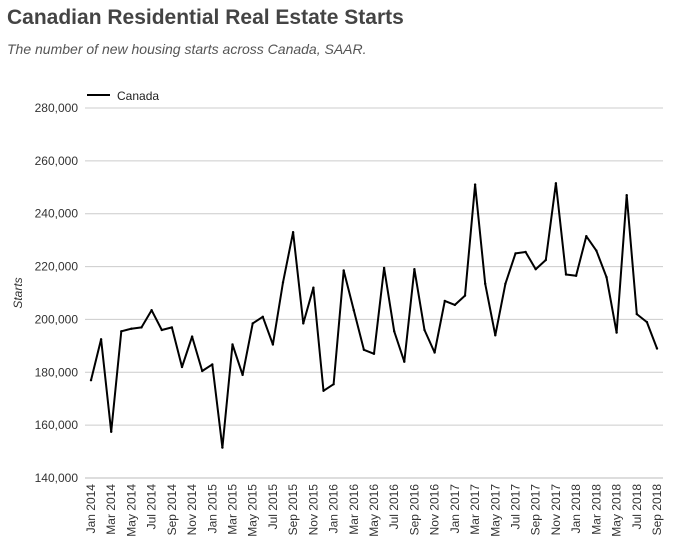  Describe the element at coordinates (57, 214) in the screenshot. I see `y-tick-label: 240,000` at that location.